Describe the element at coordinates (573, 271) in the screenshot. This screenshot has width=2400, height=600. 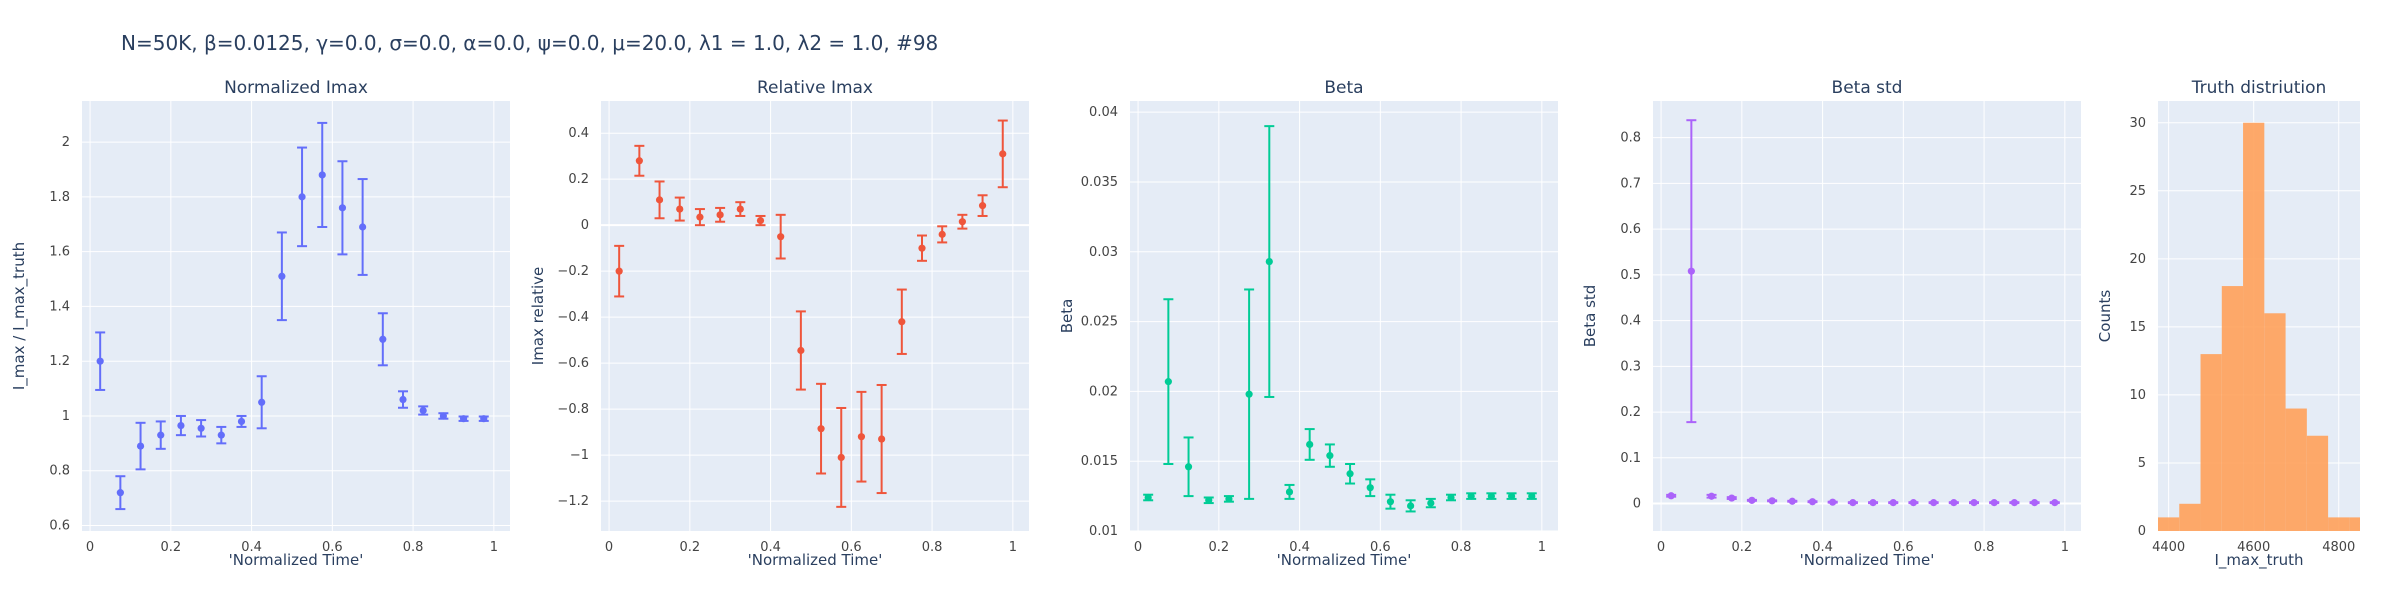
I see `y-tick-label: −0.2` at that location.